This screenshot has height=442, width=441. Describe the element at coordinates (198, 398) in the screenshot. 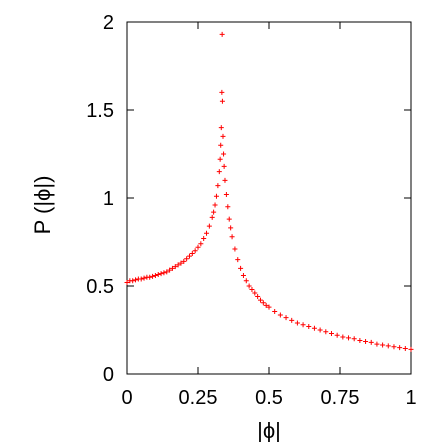

I see `x-tick-label: 0.25` at that location.